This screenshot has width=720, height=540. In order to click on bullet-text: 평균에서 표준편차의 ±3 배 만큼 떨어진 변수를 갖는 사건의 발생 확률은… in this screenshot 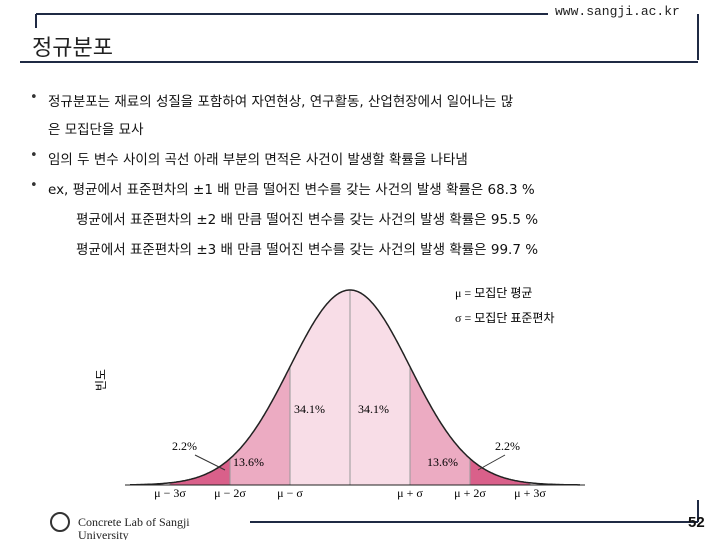, I will do `click(307, 250)`.